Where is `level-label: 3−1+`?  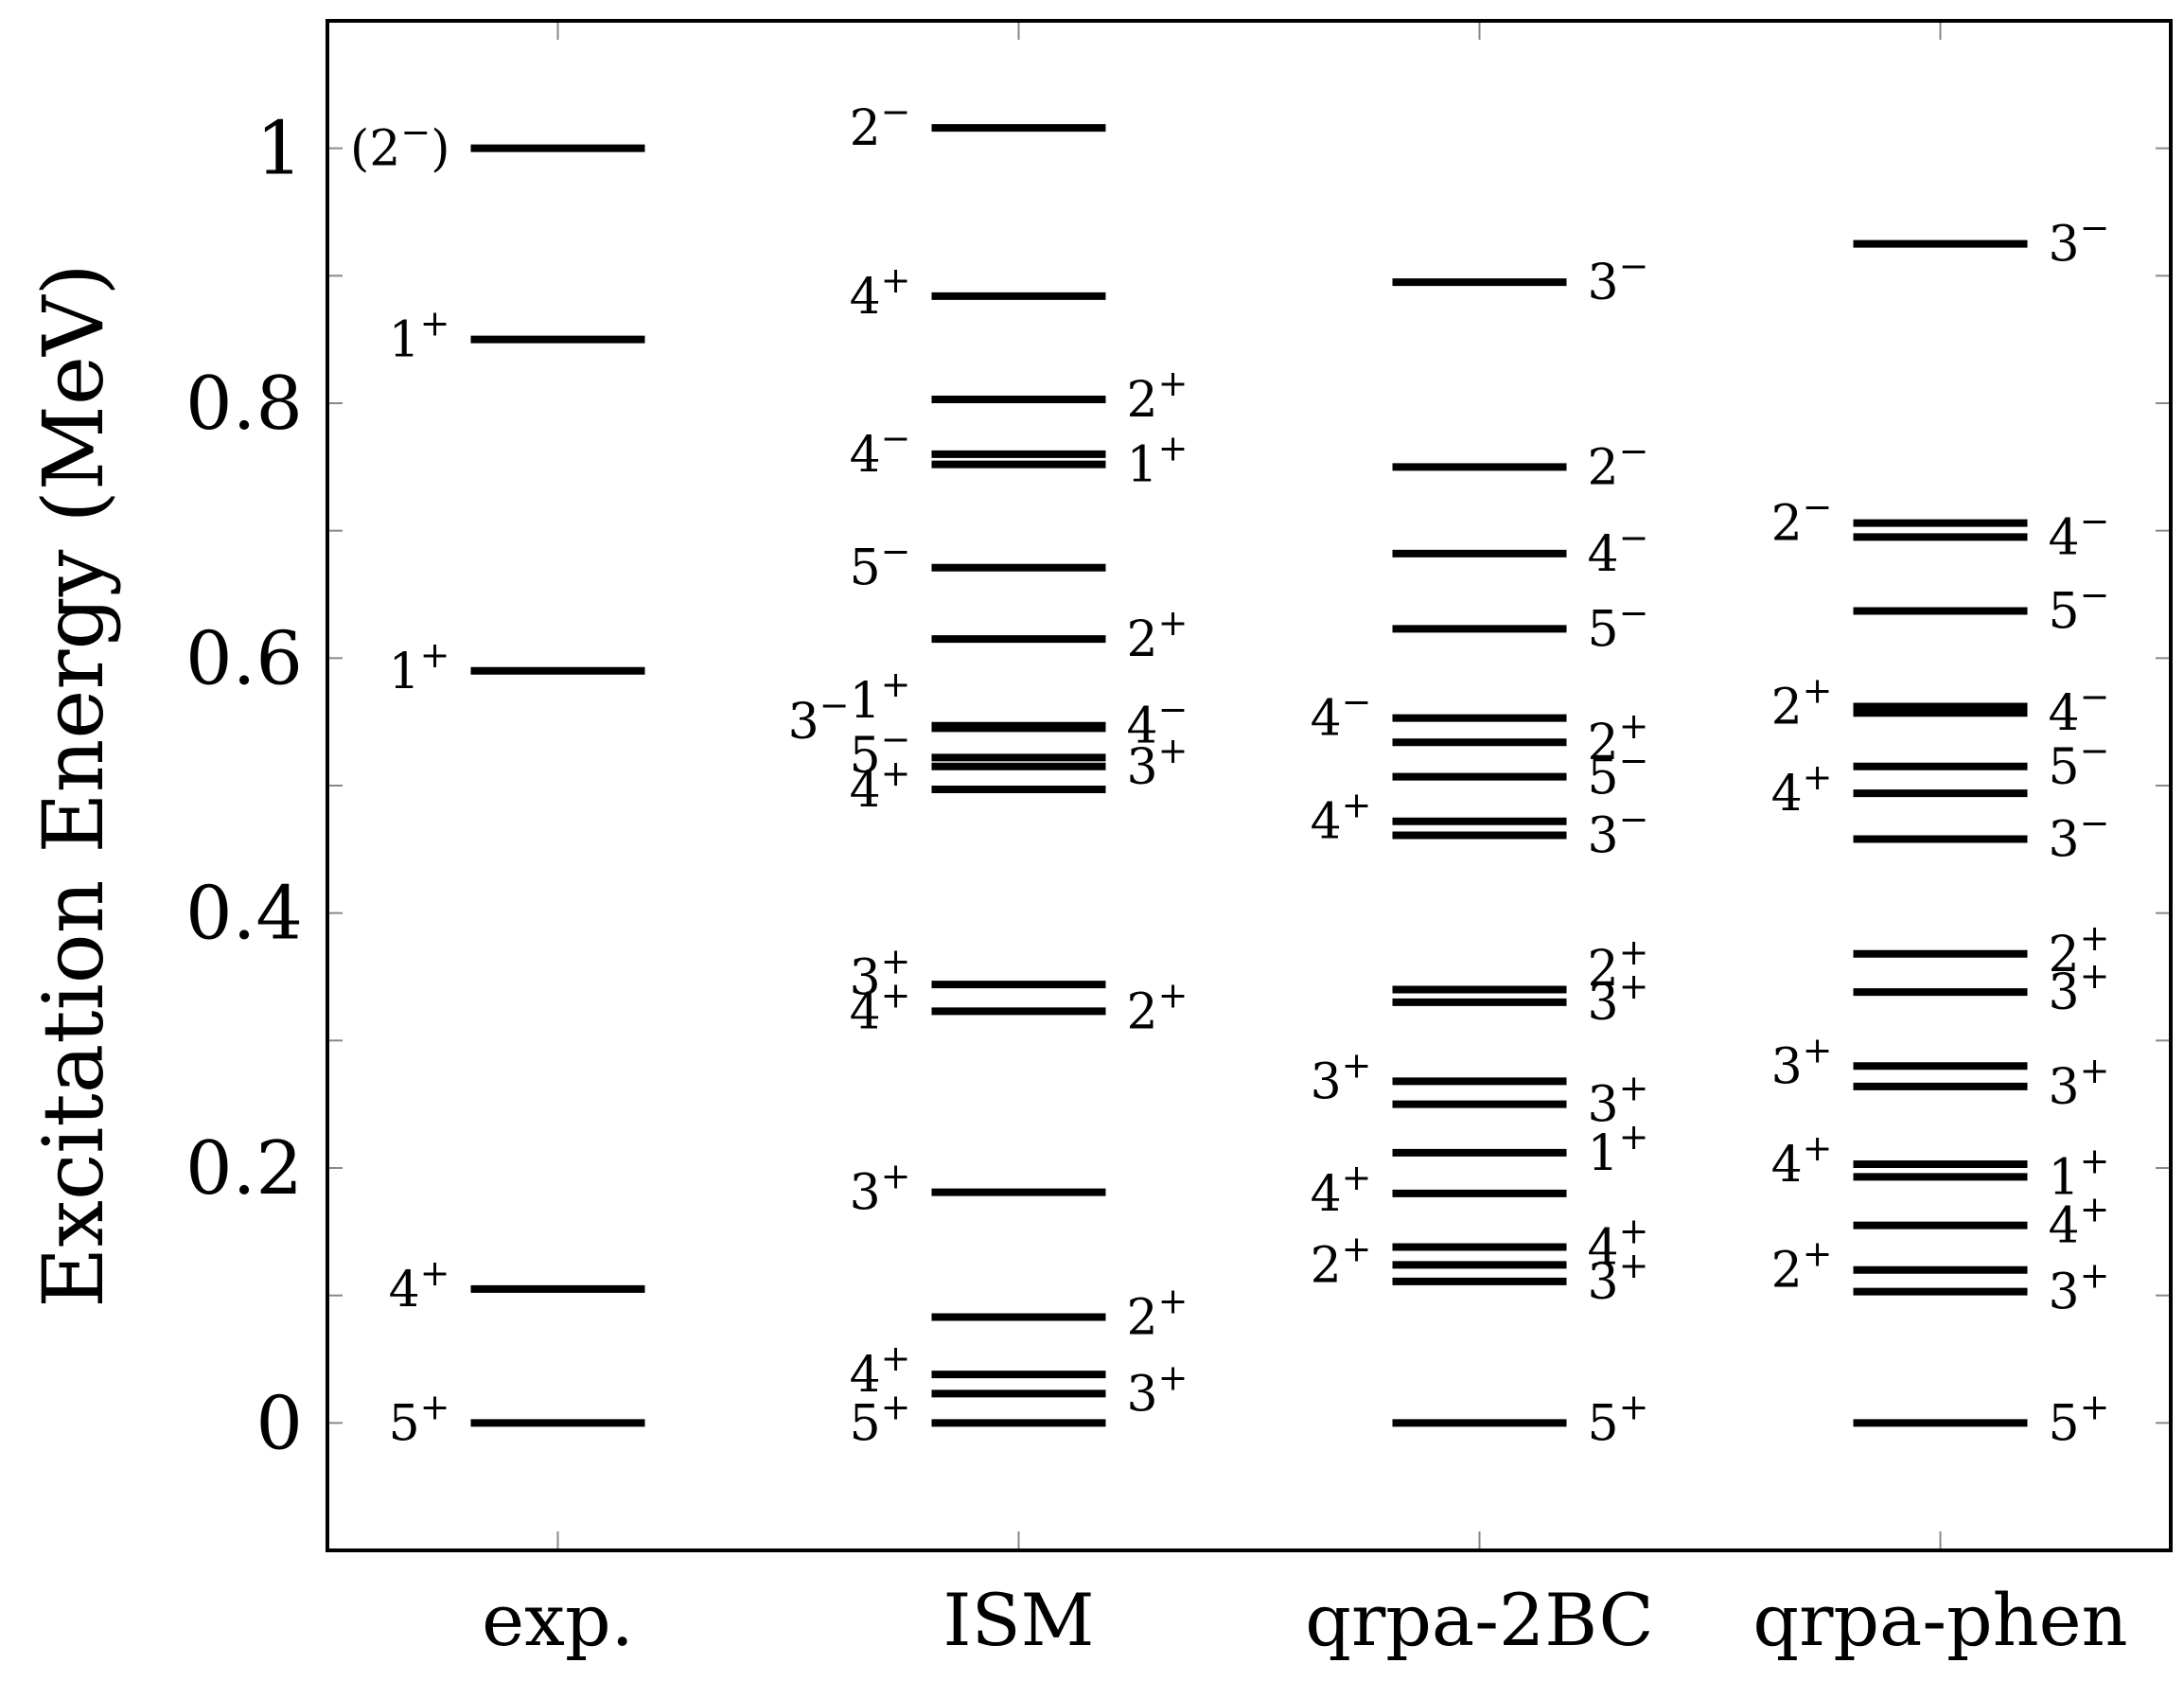 level-label: 3−1+ is located at coordinates (849, 707).